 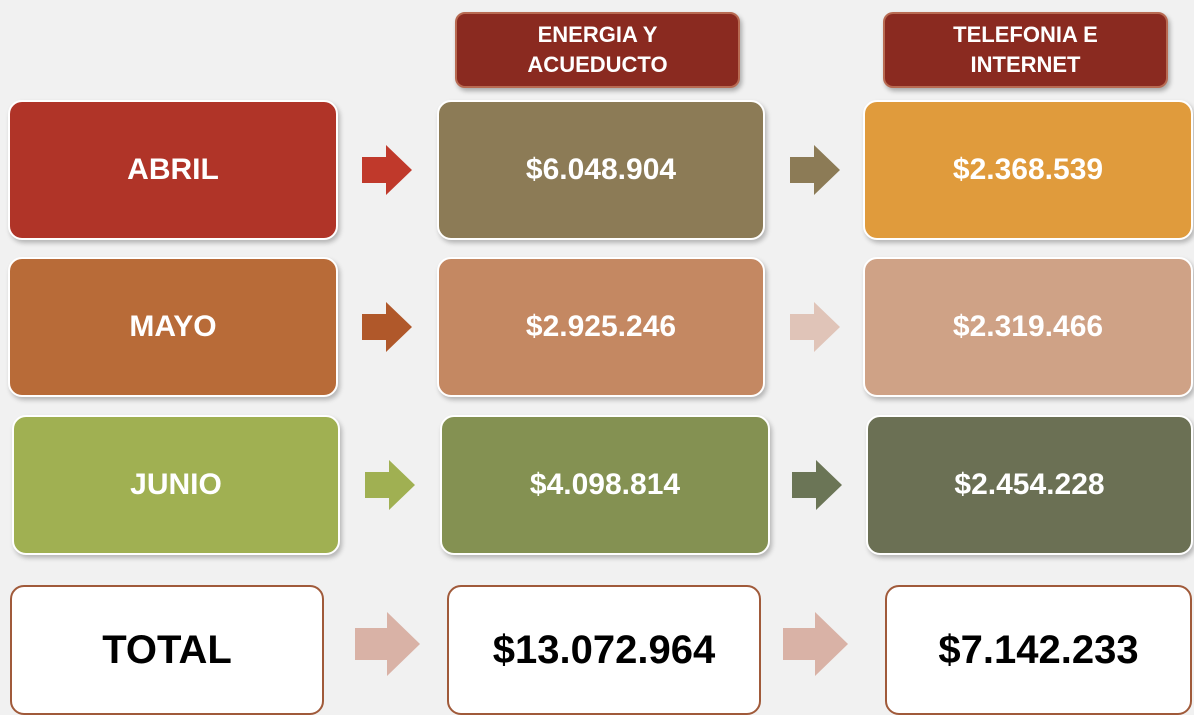 I want to click on value-box: $2.319.466, so click(x=1028, y=327).